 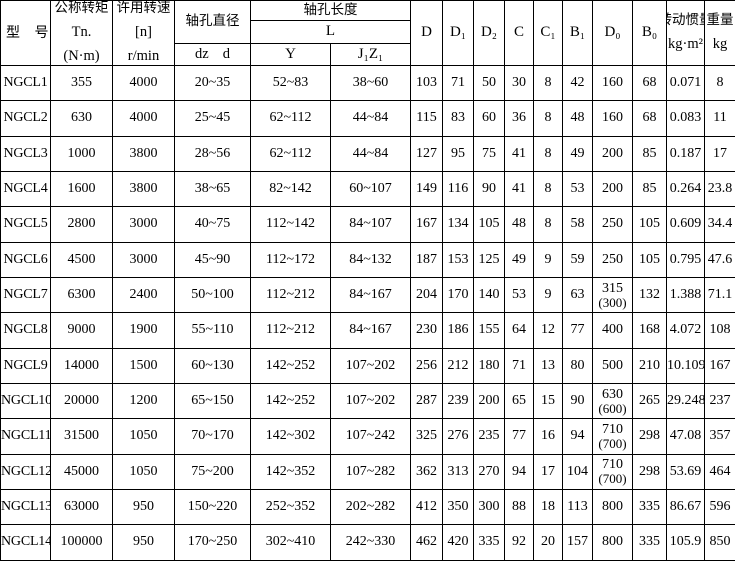 I want to click on cell-speed: 1050, so click(x=144, y=471).